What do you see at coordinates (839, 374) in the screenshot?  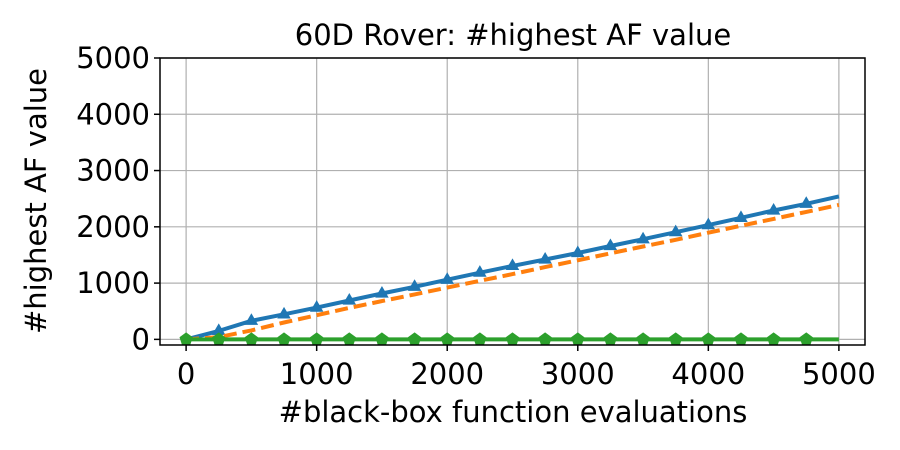 I see `x-tick-label: 5000` at bounding box center [839, 374].